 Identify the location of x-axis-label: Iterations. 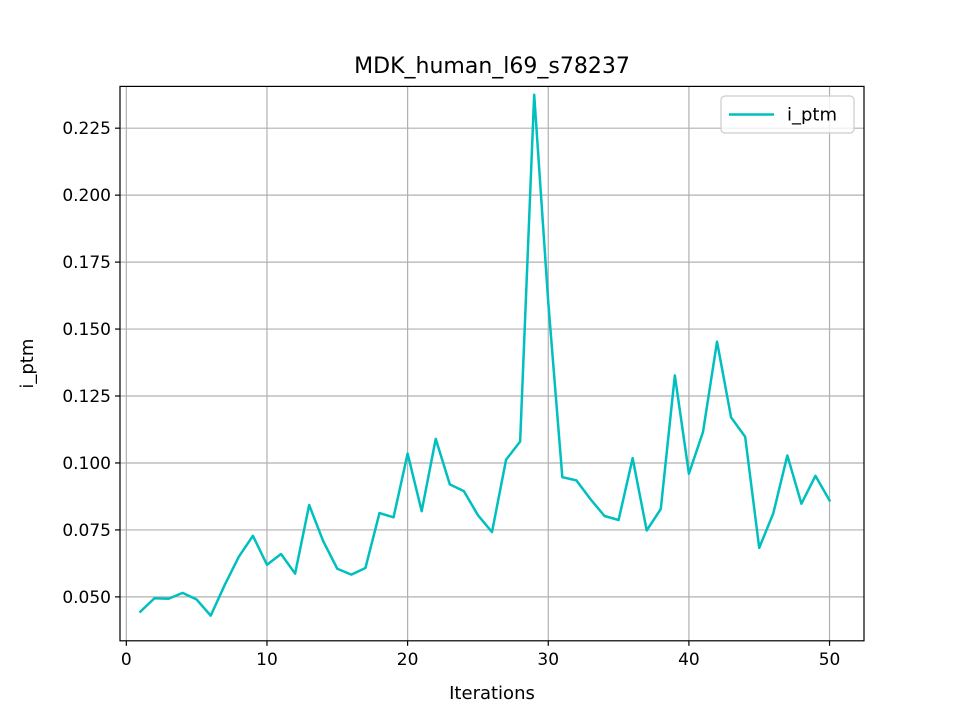
(492, 693).